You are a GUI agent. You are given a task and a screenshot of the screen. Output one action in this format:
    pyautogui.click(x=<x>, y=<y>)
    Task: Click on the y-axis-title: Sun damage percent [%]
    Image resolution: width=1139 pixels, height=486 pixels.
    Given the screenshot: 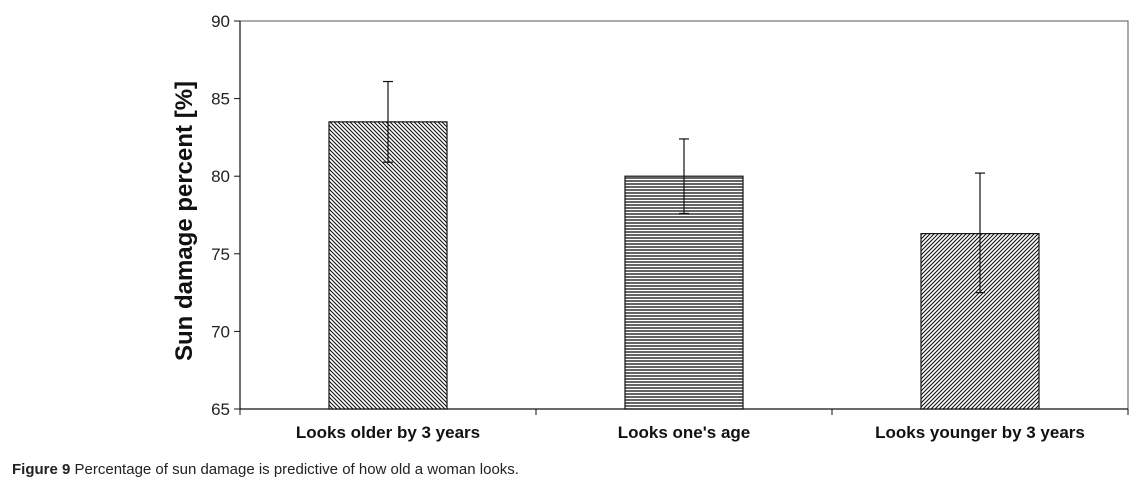 What is the action you would take?
    pyautogui.click(x=184, y=221)
    